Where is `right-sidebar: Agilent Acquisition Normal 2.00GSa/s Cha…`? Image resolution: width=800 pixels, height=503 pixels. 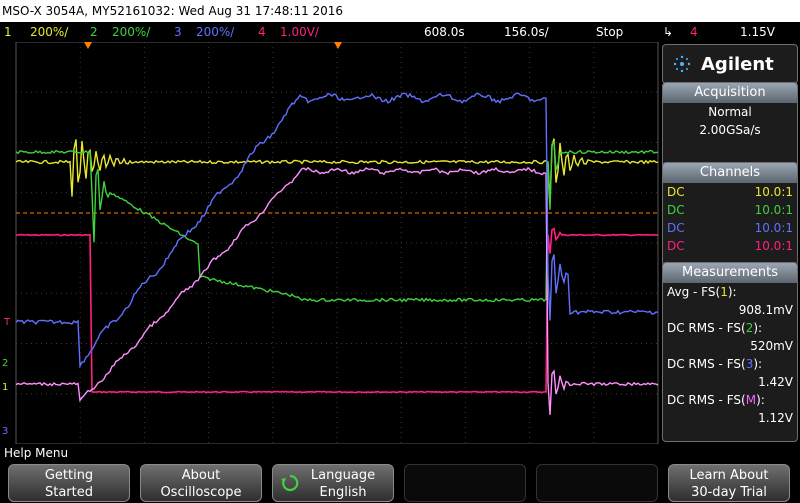 right-sidebar: Agilent Acquisition Normal 2.00GSa/s Cha… is located at coordinates (730, 243).